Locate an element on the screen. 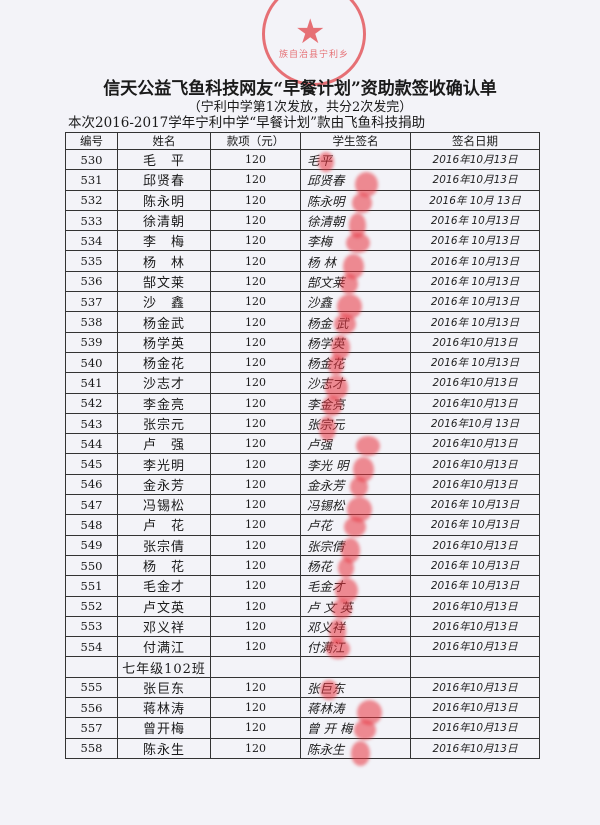 This screenshot has width=600, height=825. name-cell: 陈永明 is located at coordinates (164, 200).